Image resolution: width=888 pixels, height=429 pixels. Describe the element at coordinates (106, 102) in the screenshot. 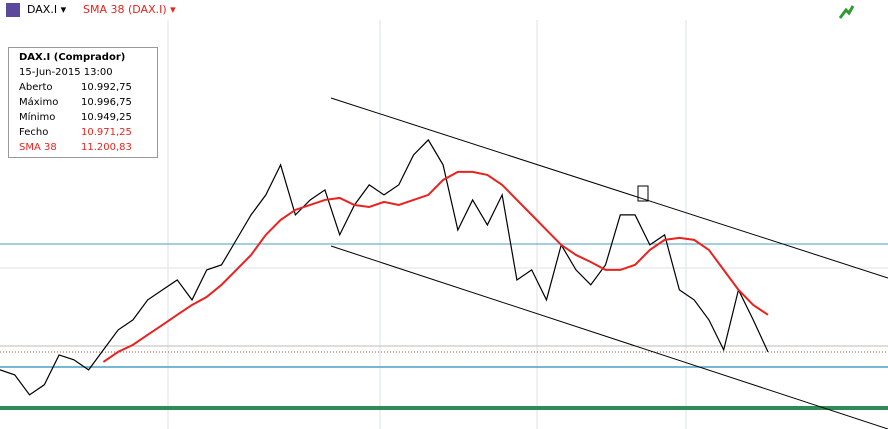

I see `row-value: 10.996,75` at that location.